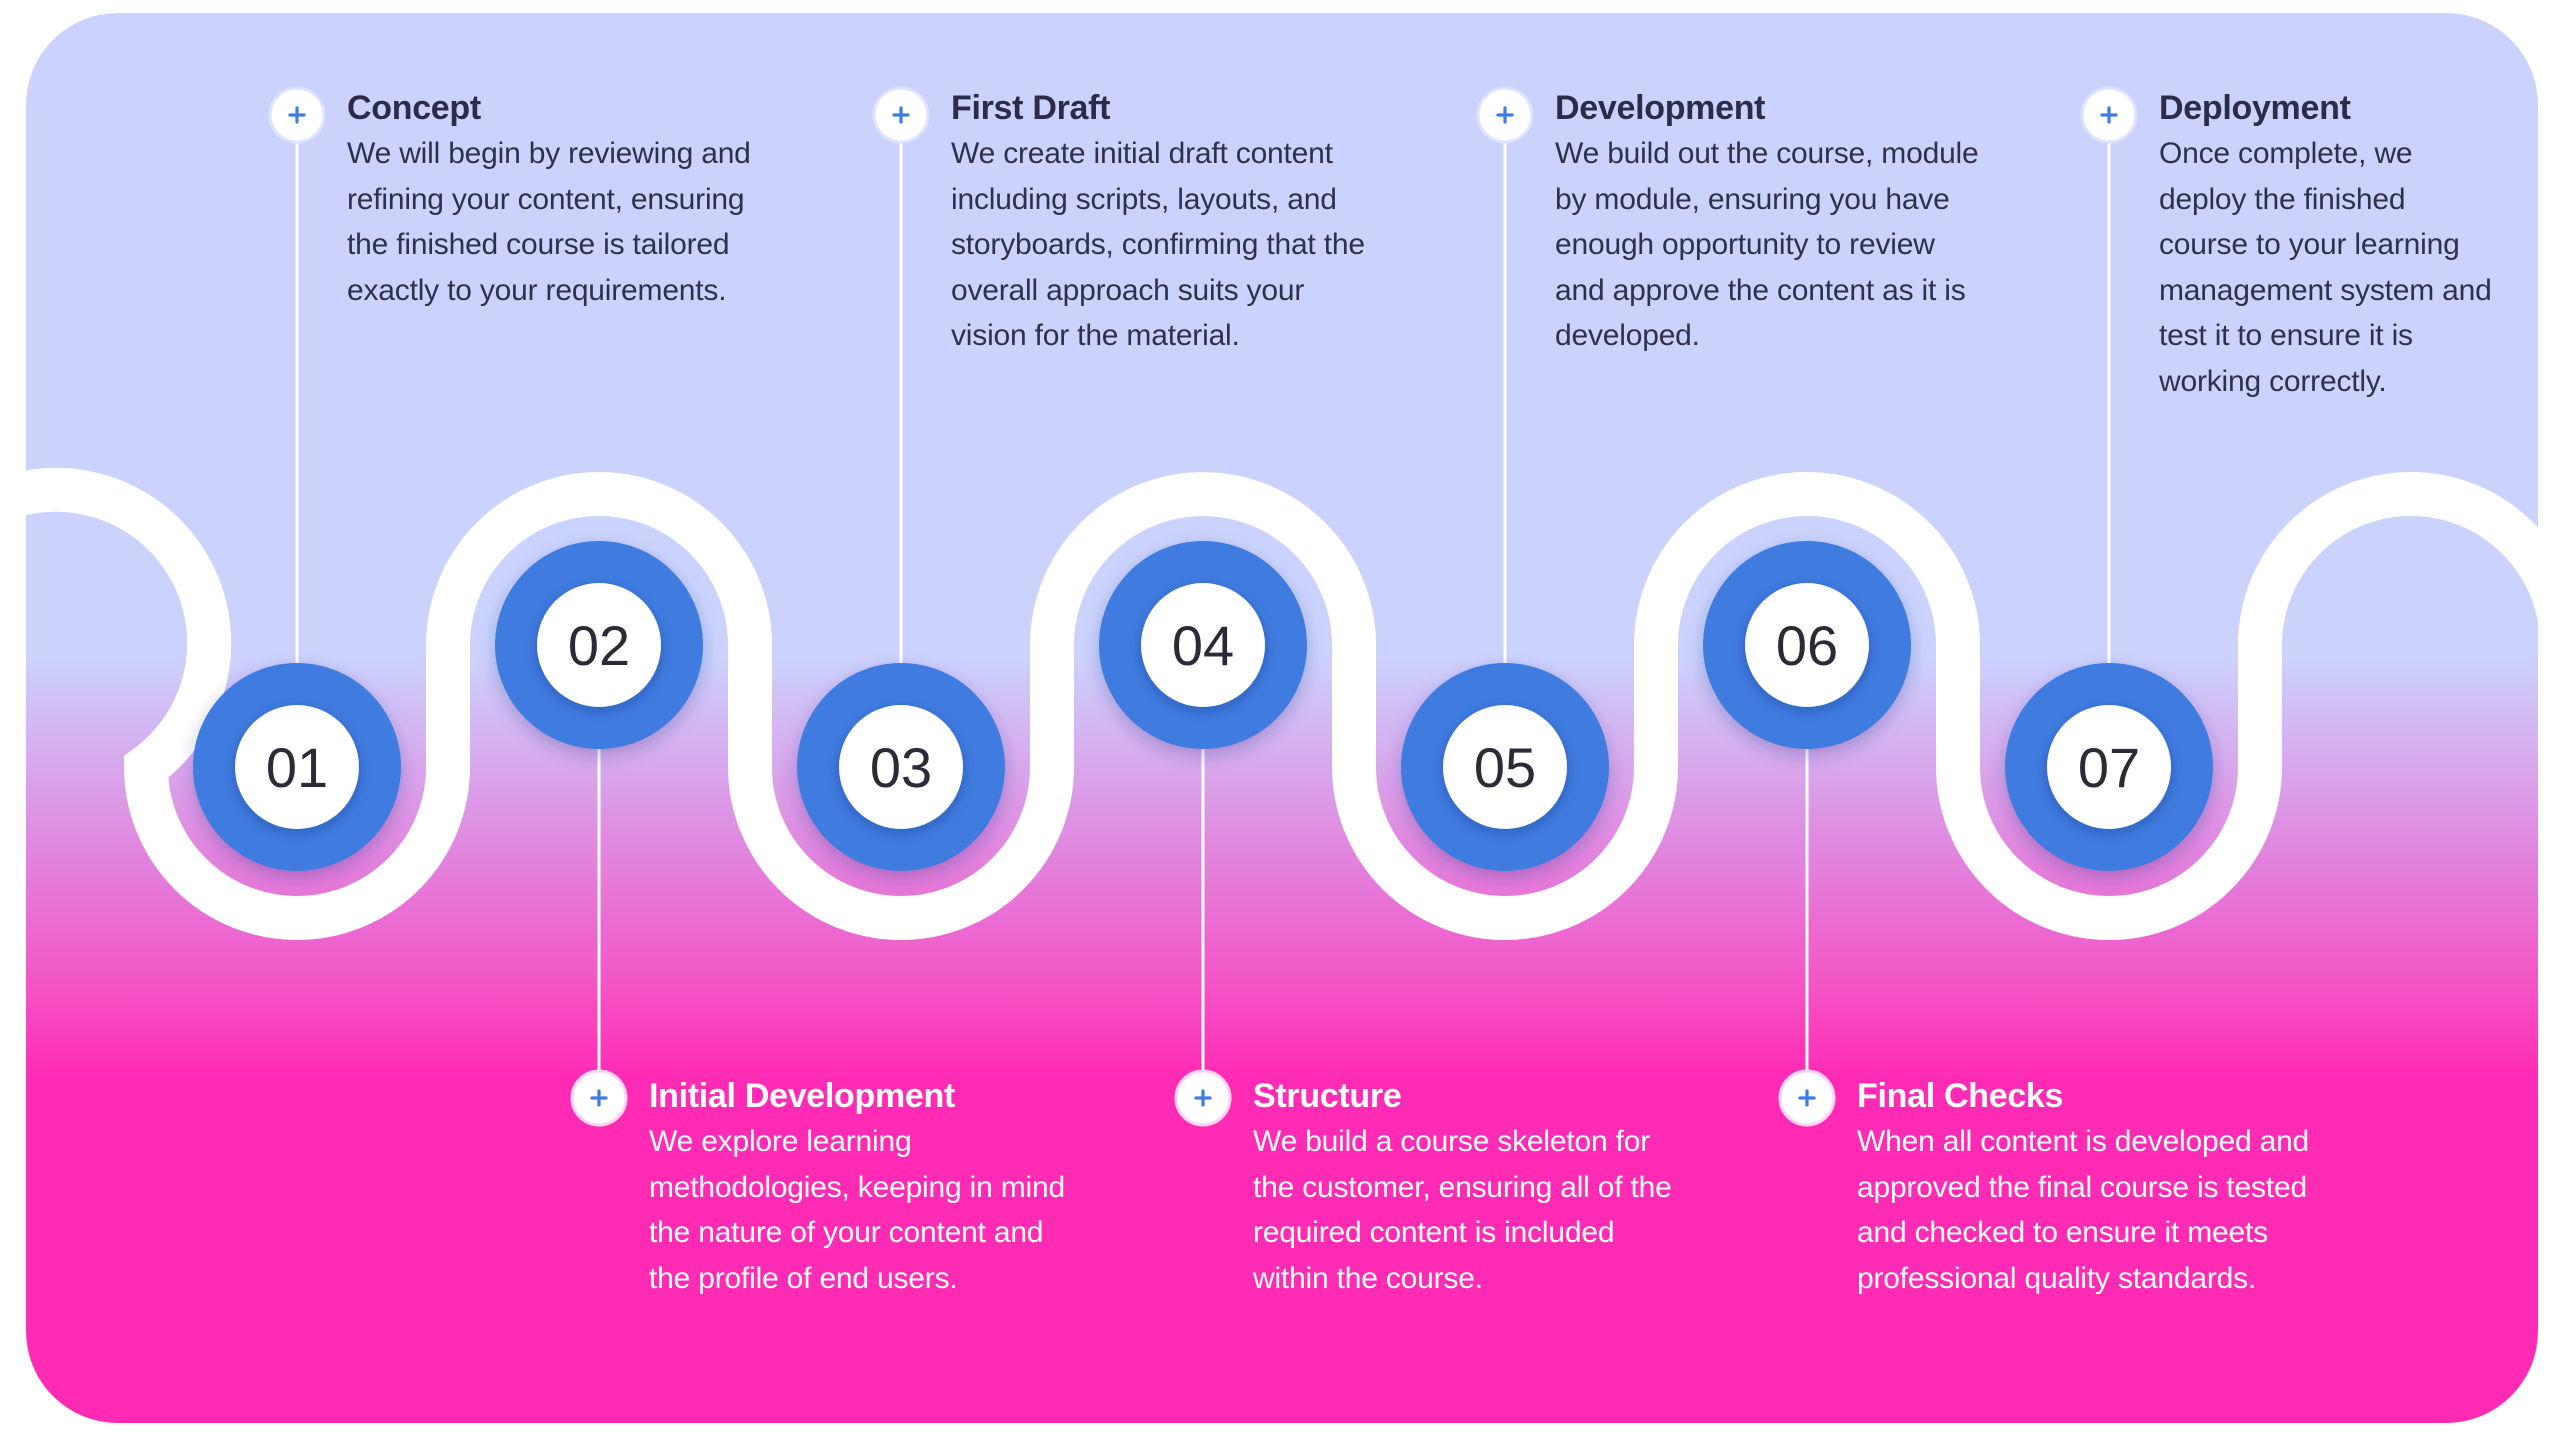  I want to click on step-description-line: and approve the content as it is, so click(1760, 290).